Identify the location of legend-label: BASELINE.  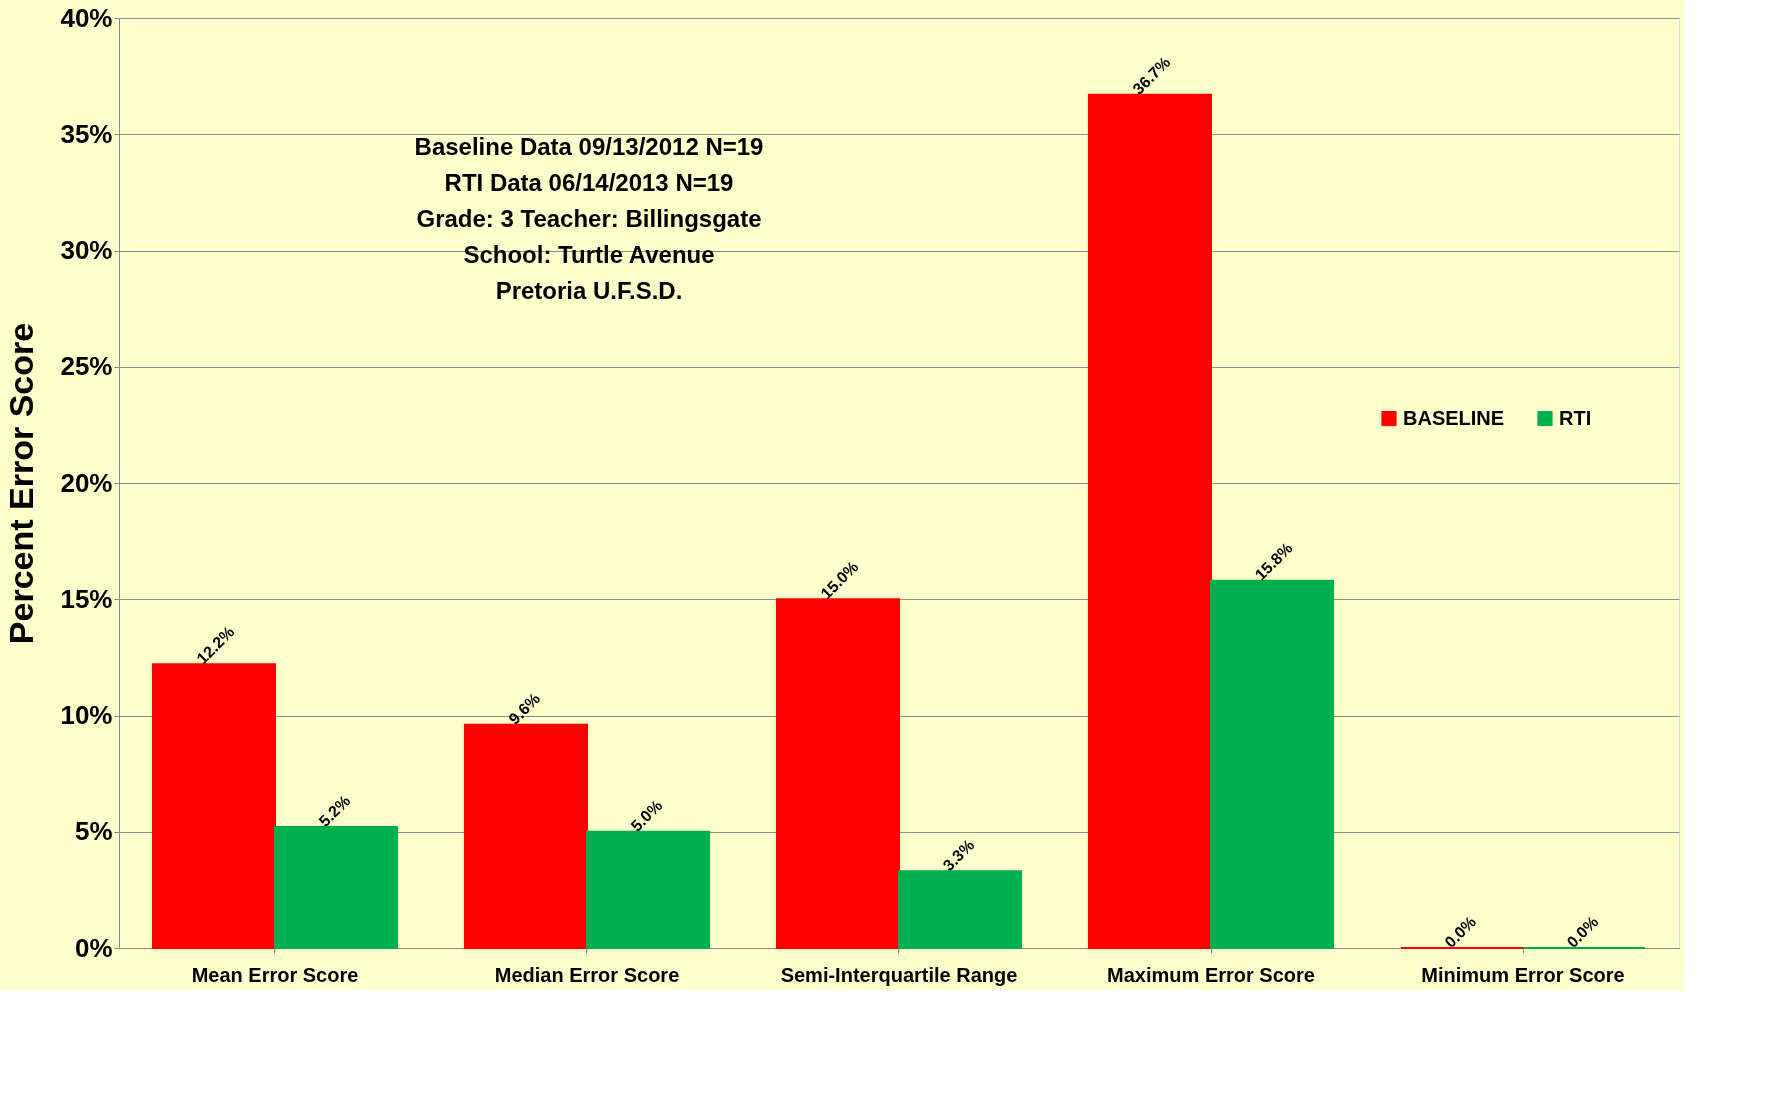
(1454, 417).